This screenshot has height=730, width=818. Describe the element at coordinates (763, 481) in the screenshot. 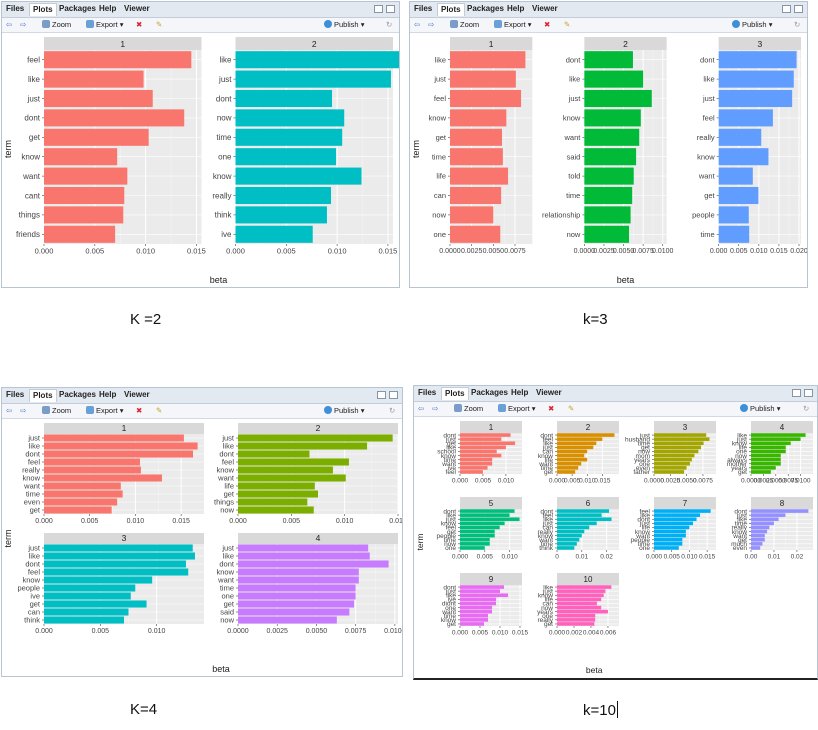

I see `x-tick-label: 0.0025` at that location.